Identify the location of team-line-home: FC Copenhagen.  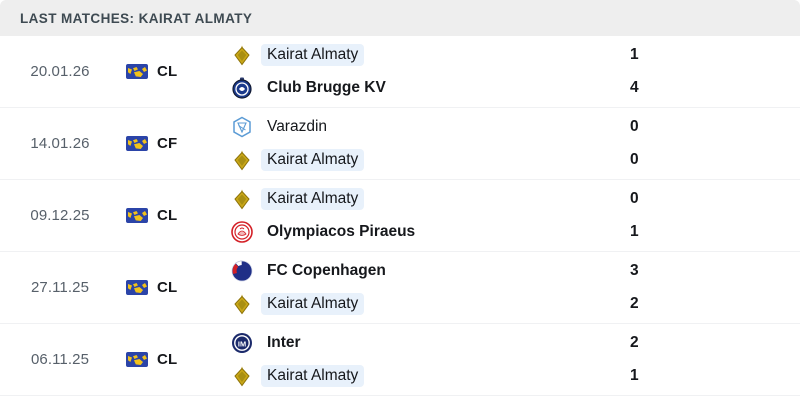
(425, 271).